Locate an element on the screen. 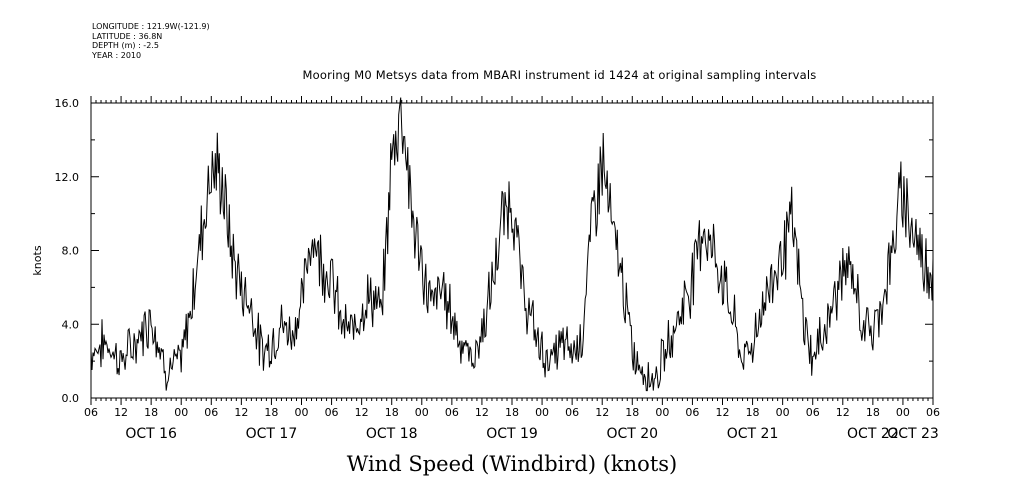  chart-bottom-title: Wind Speed (Windbird) (knots) is located at coordinates (512, 464).